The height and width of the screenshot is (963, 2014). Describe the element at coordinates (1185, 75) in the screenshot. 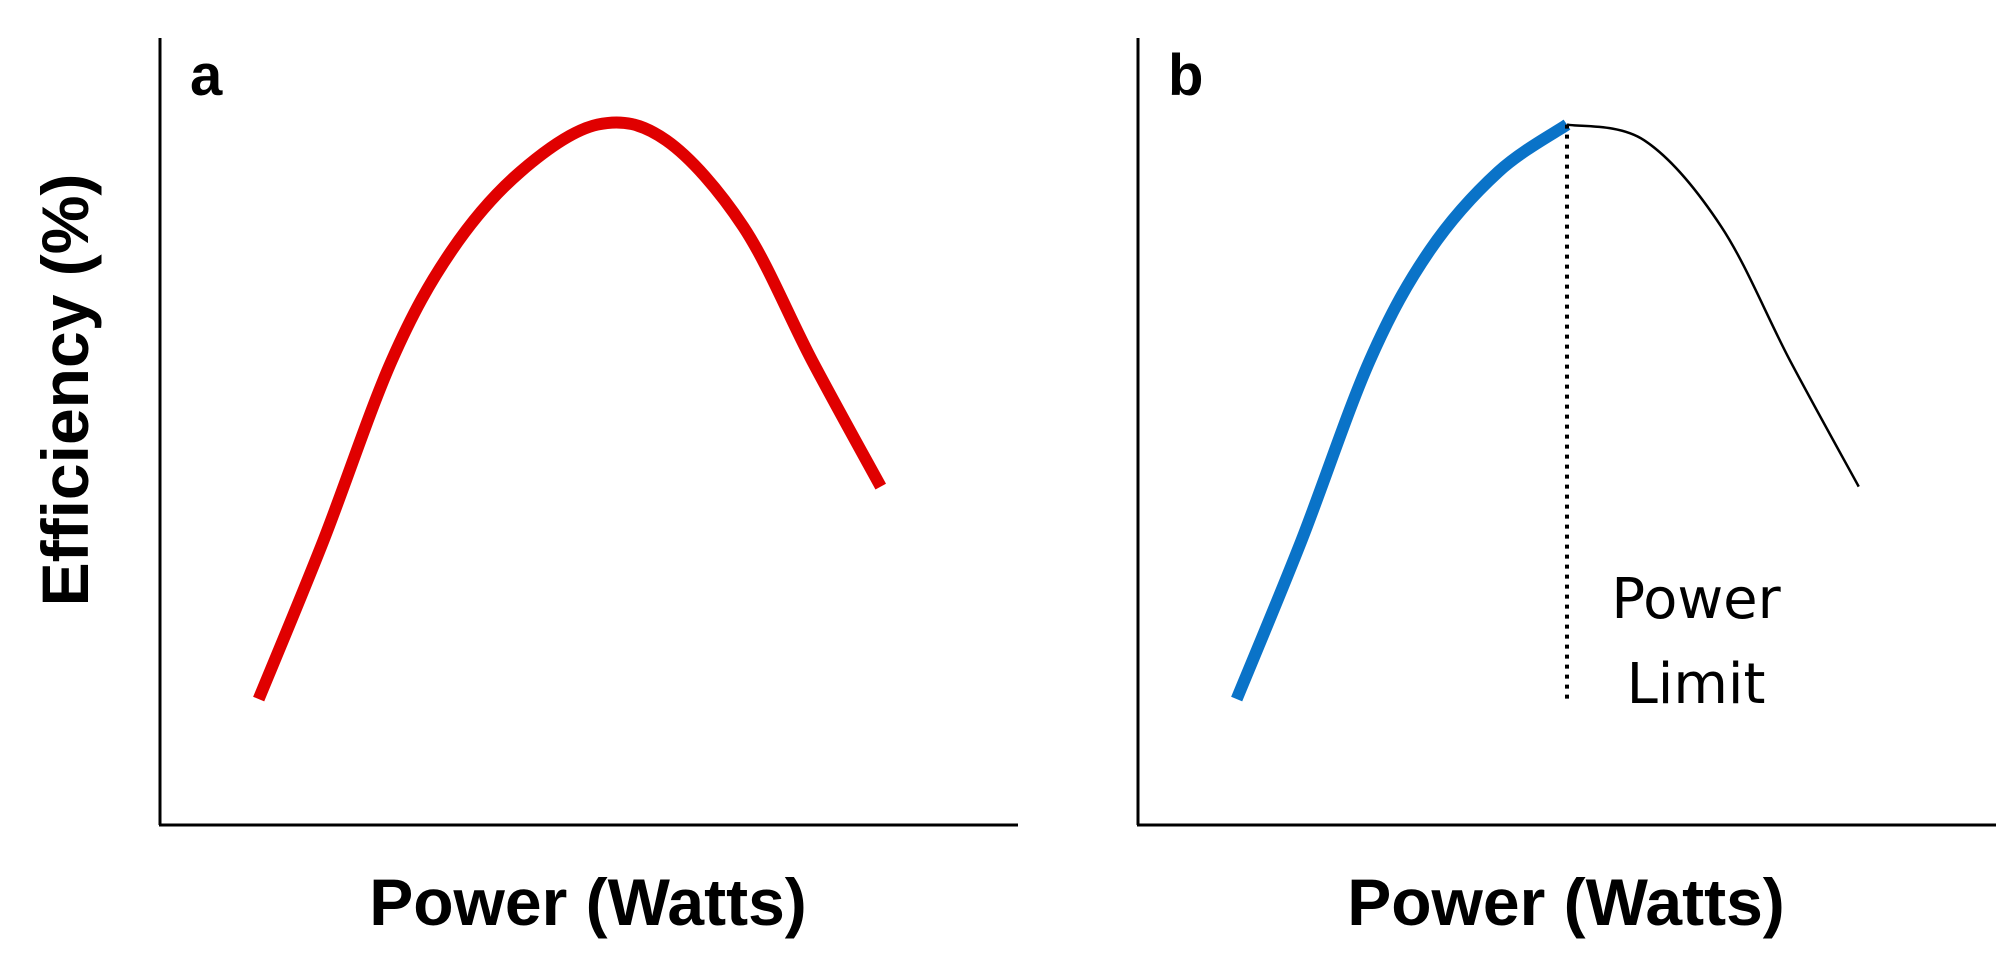

I see `panel-b-label: b` at that location.